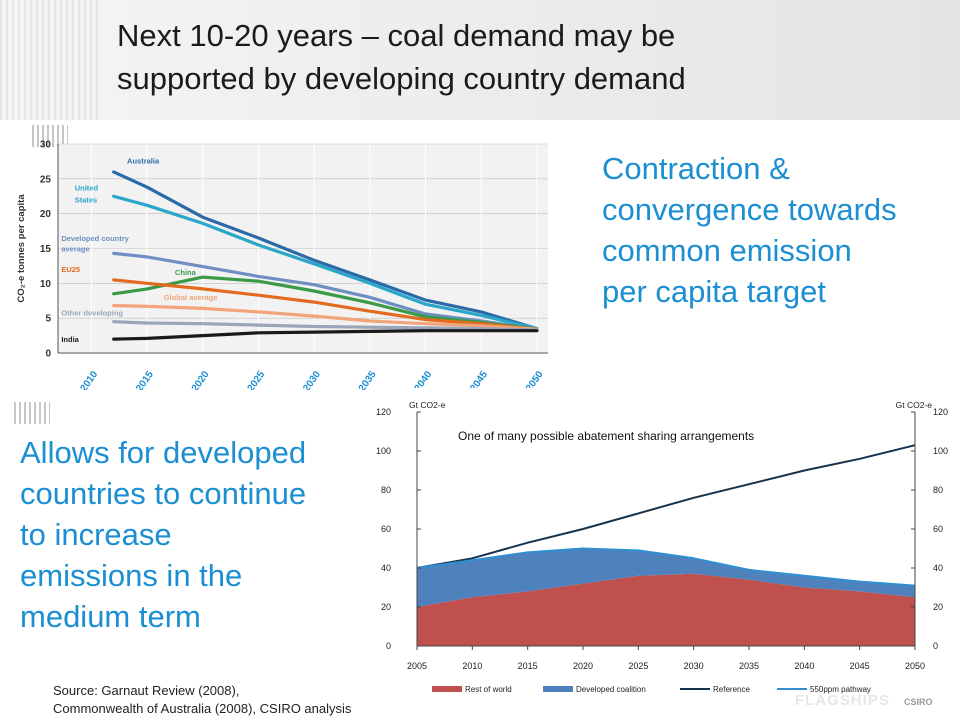  Describe the element at coordinates (46, 145) in the screenshot. I see `y-tick-label: 30` at that location.